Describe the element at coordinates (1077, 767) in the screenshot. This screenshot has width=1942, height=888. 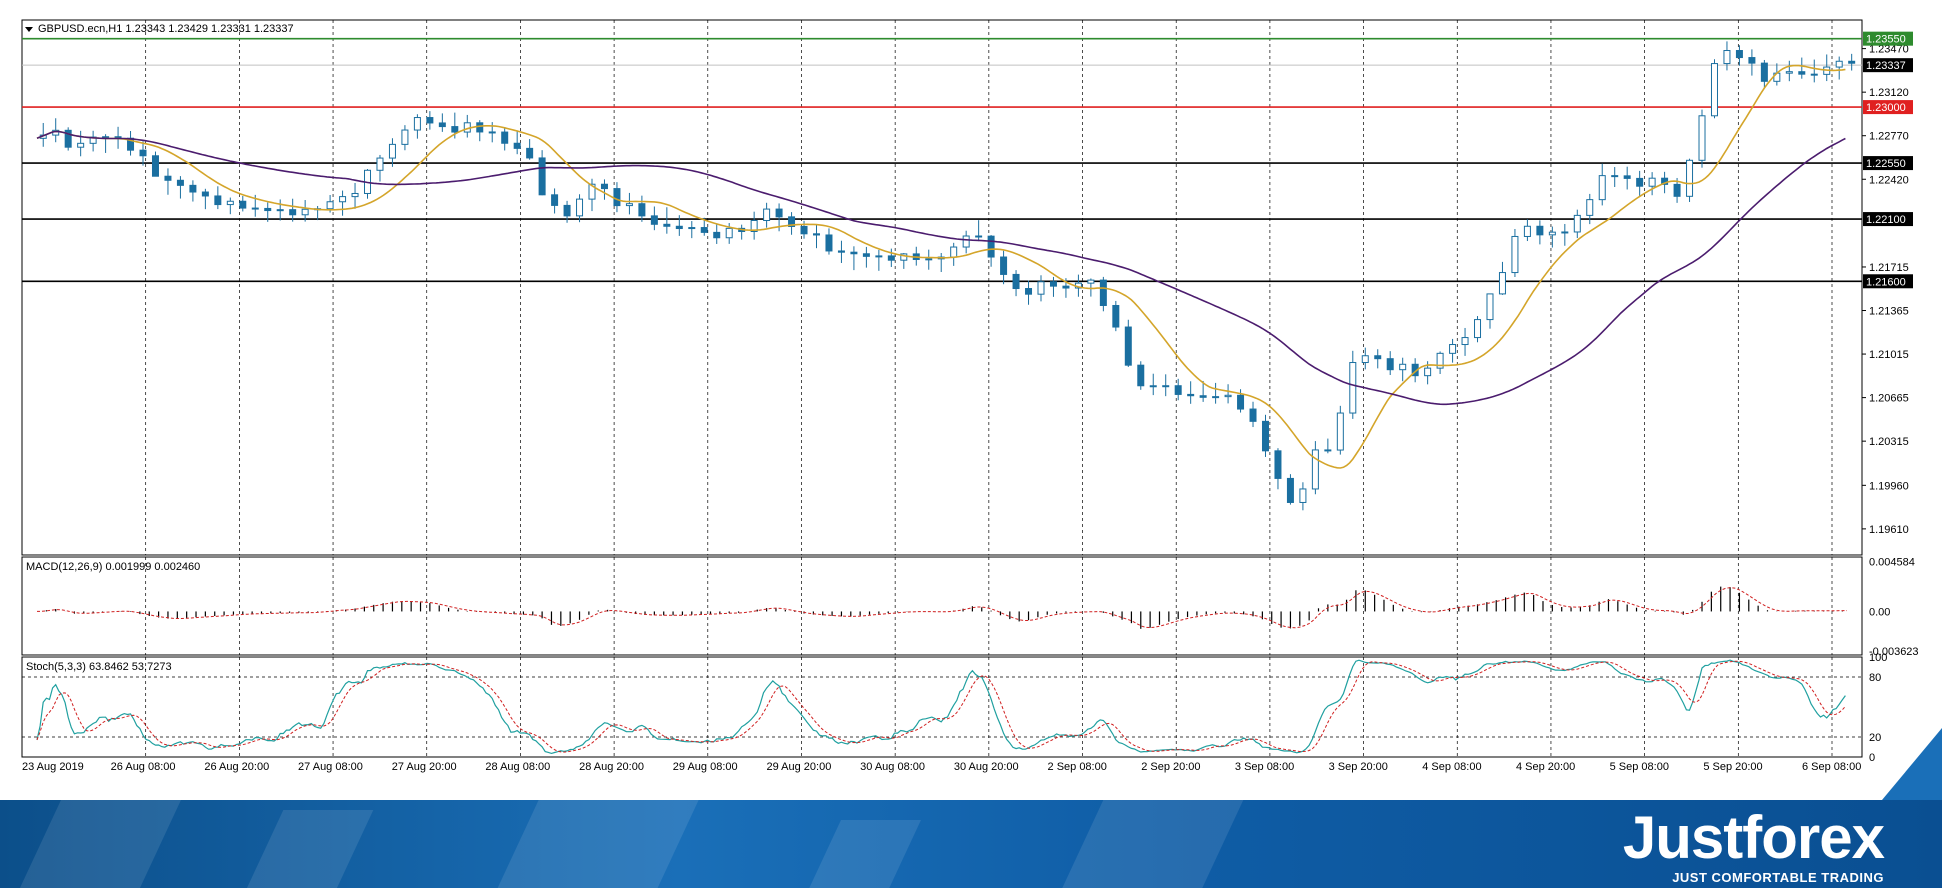
I see `x-tick-label: 2 Sep 08:00` at that location.